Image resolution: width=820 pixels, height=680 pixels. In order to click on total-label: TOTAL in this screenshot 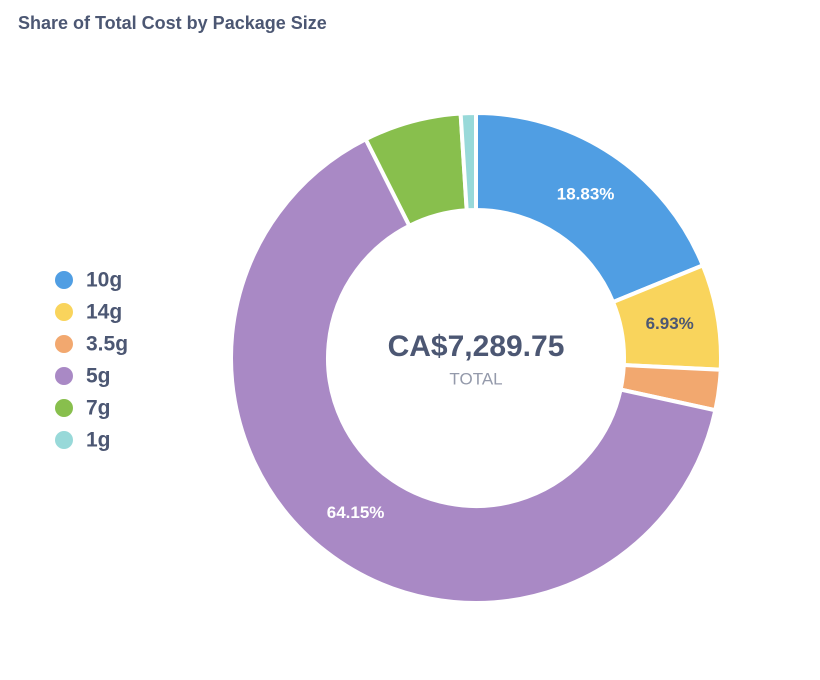, I will do `click(475, 378)`.